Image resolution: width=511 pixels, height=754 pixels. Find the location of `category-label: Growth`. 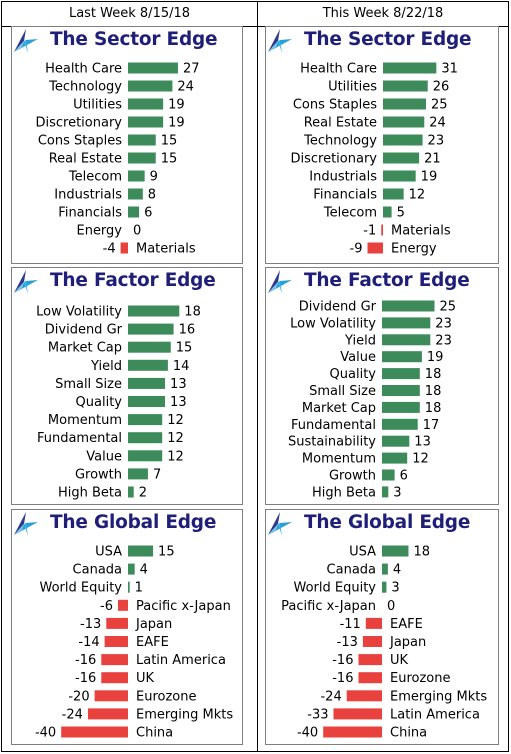

category-label: Growth is located at coordinates (98, 474).